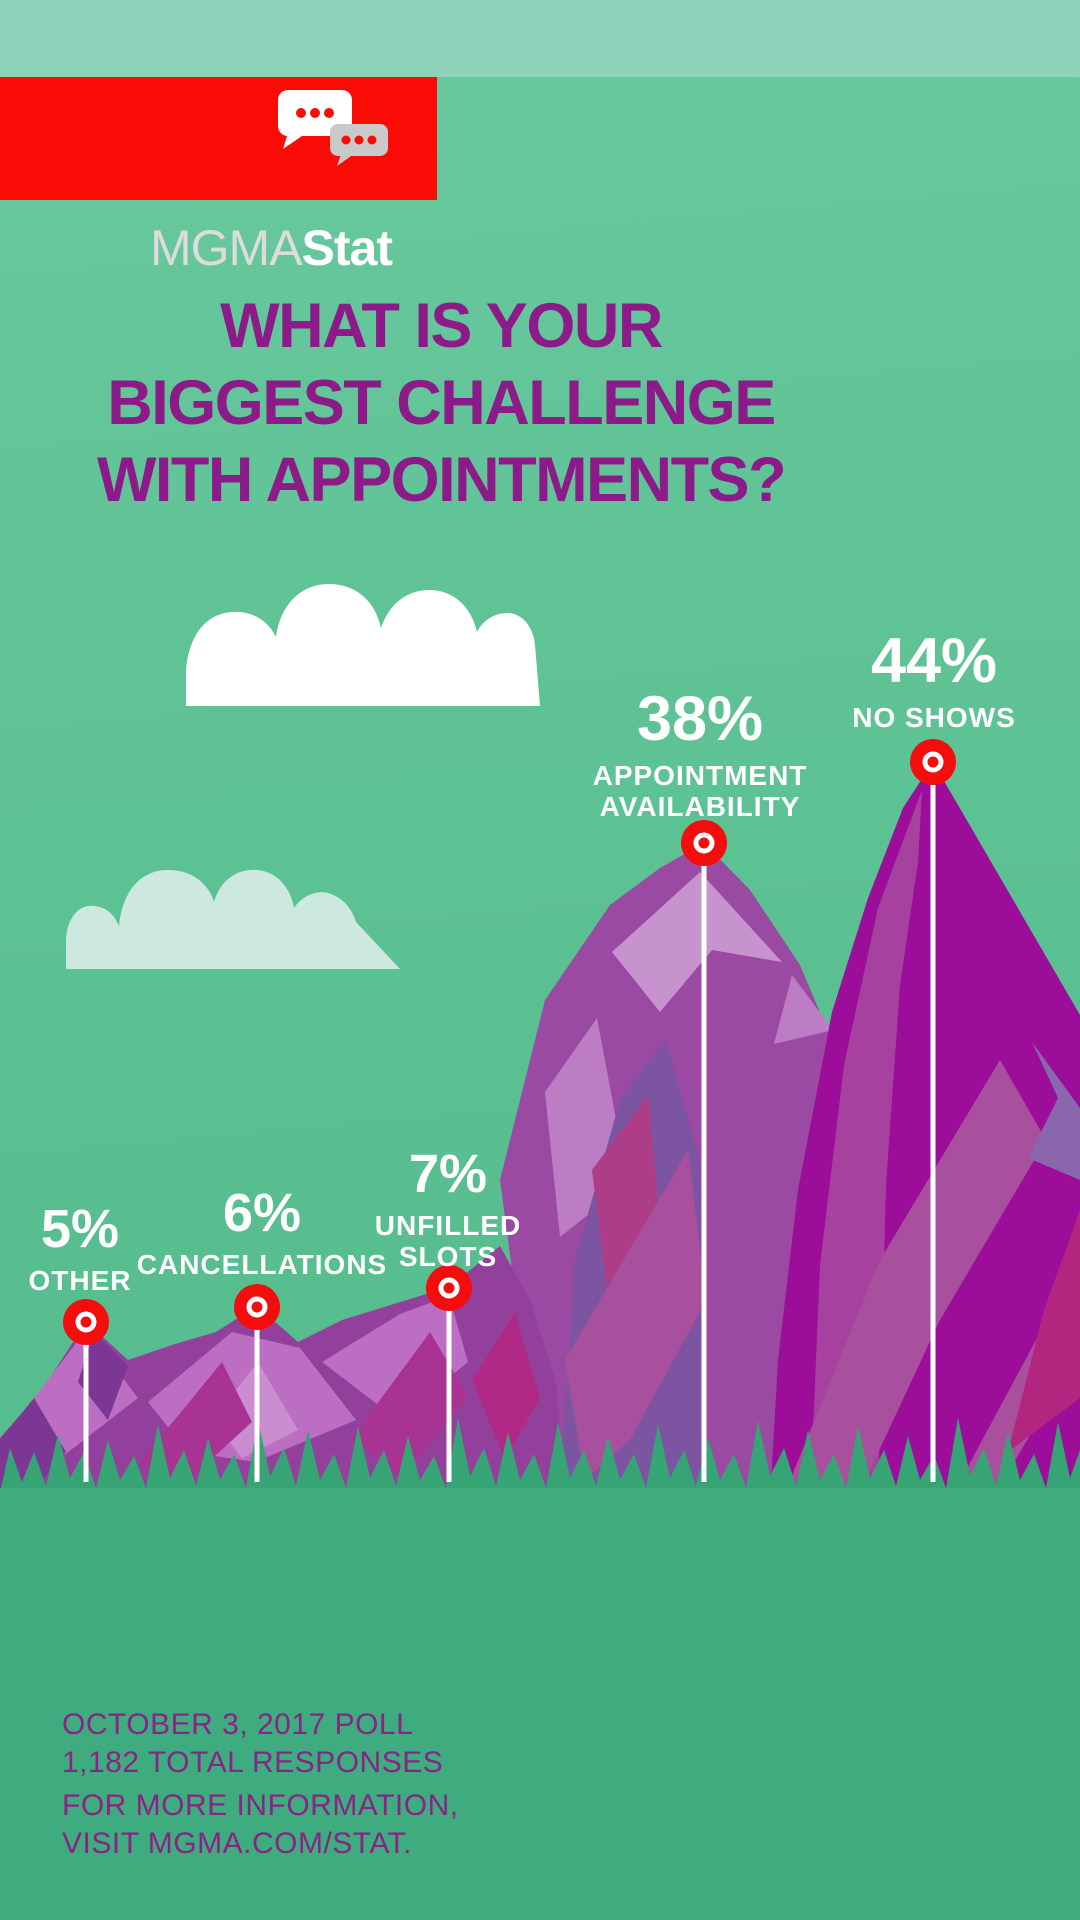 Image resolution: width=1080 pixels, height=1920 pixels. Describe the element at coordinates (237, 1843) in the screenshot. I see `visit-url-line: VISIT MGMA.COM/STAT.` at that location.